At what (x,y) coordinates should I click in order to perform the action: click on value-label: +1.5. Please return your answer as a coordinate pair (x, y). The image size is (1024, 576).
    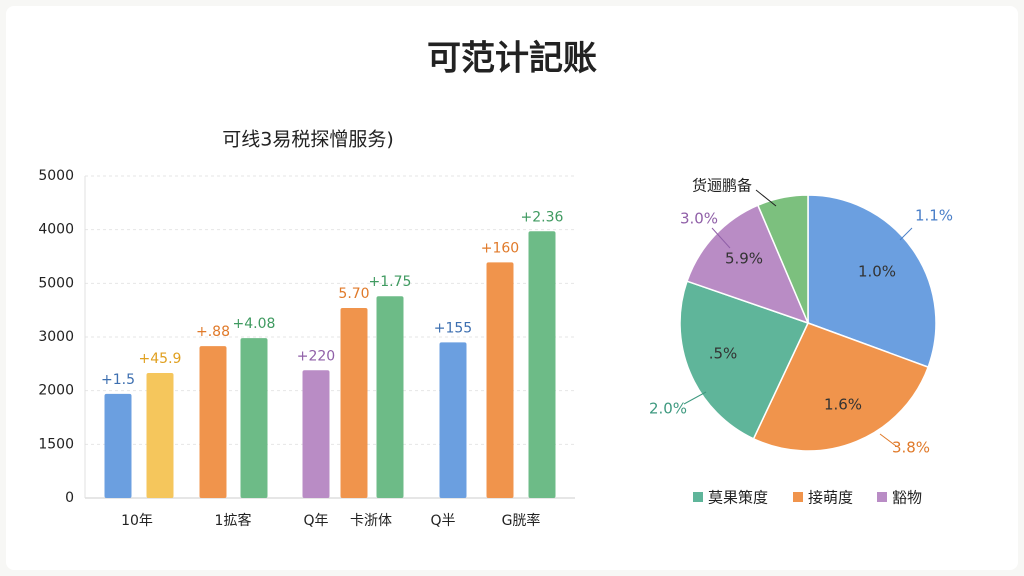
    Looking at the image, I should click on (118, 380).